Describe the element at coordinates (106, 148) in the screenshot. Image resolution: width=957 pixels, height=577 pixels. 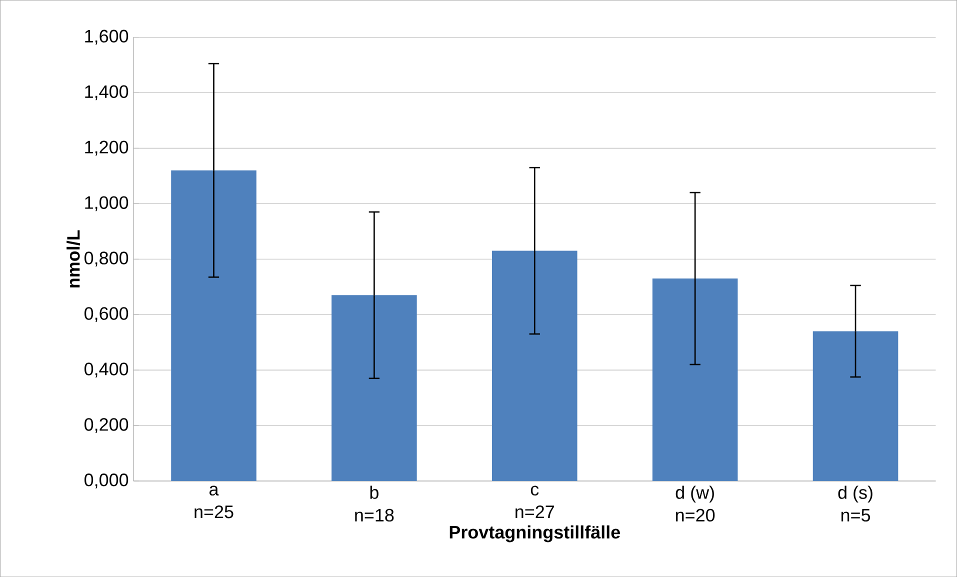
I see `y-tick-label: 1,200` at that location.